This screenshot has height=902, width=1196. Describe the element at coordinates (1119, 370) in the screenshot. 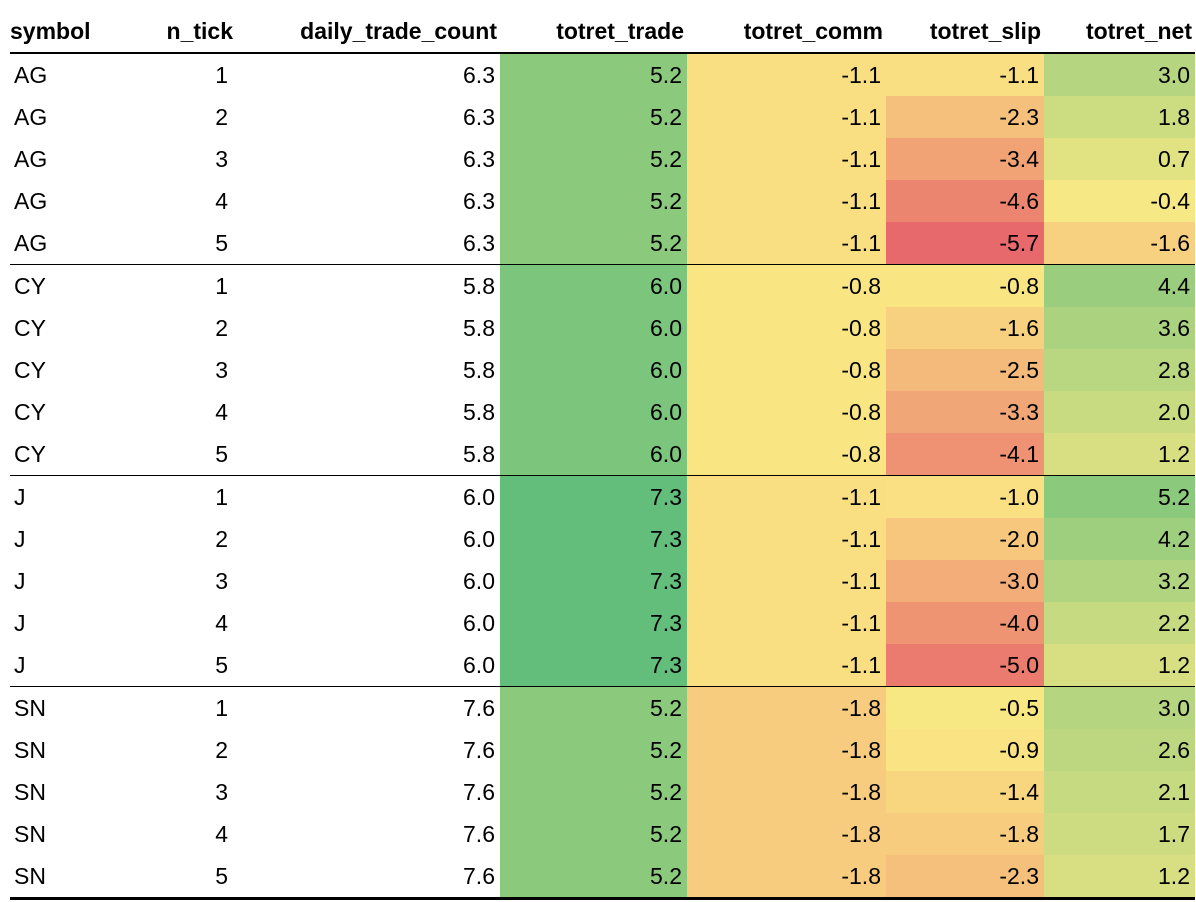

I see `cell-totret-net: 2.8` at that location.